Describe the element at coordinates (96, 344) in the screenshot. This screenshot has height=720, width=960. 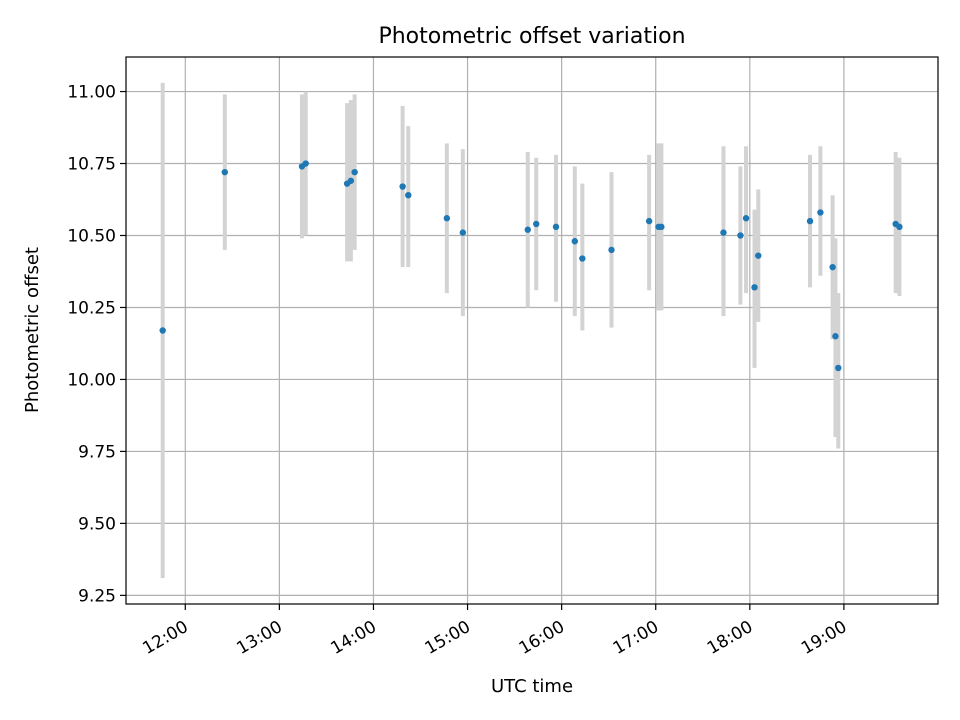
I see `y-axis: 9.25 9.50 9.75 10.00 10.25 10.50 10.75 11.00` at that location.